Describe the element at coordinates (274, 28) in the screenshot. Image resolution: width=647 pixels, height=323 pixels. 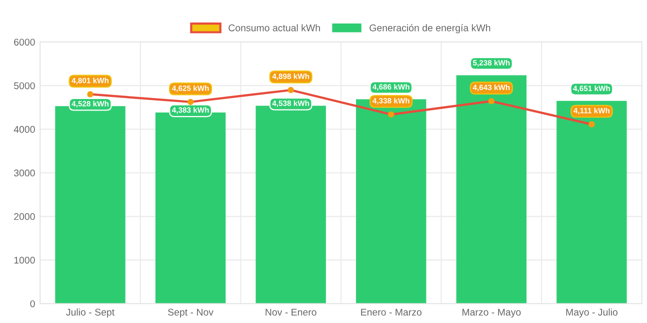
I see `legend-label: Consumo actual kWh` at that location.